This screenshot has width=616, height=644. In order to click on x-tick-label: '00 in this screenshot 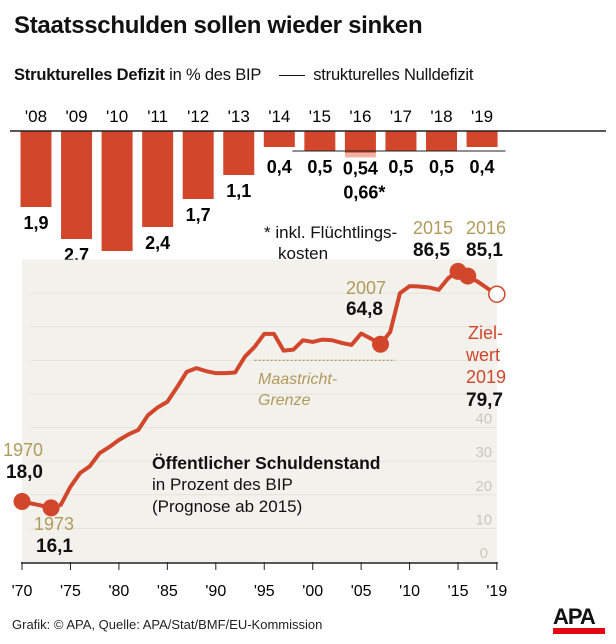, I will do `click(312, 591)`.